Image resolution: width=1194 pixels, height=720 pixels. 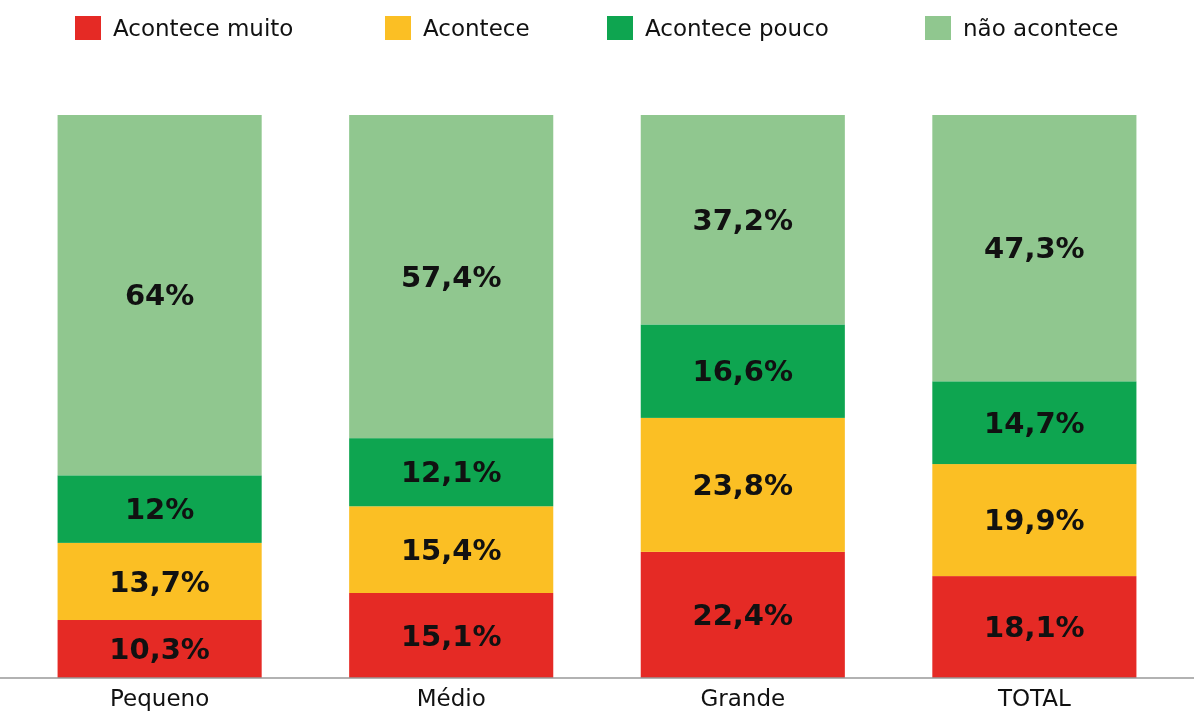 What do you see at coordinates (160, 698) in the screenshot?
I see `x-tick-label: Pequeno` at bounding box center [160, 698].